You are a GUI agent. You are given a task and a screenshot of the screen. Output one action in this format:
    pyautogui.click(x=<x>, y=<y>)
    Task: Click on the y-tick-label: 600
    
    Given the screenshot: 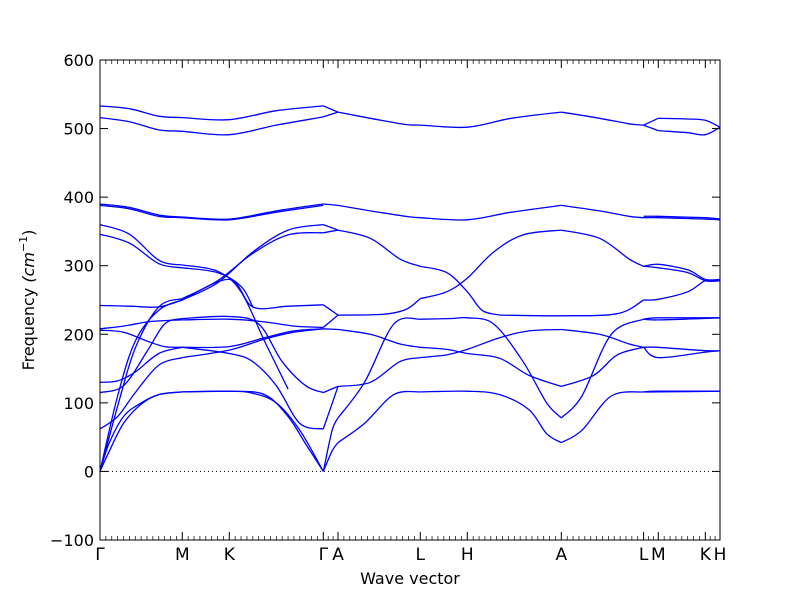 What is the action you would take?
    pyautogui.click(x=78, y=60)
    